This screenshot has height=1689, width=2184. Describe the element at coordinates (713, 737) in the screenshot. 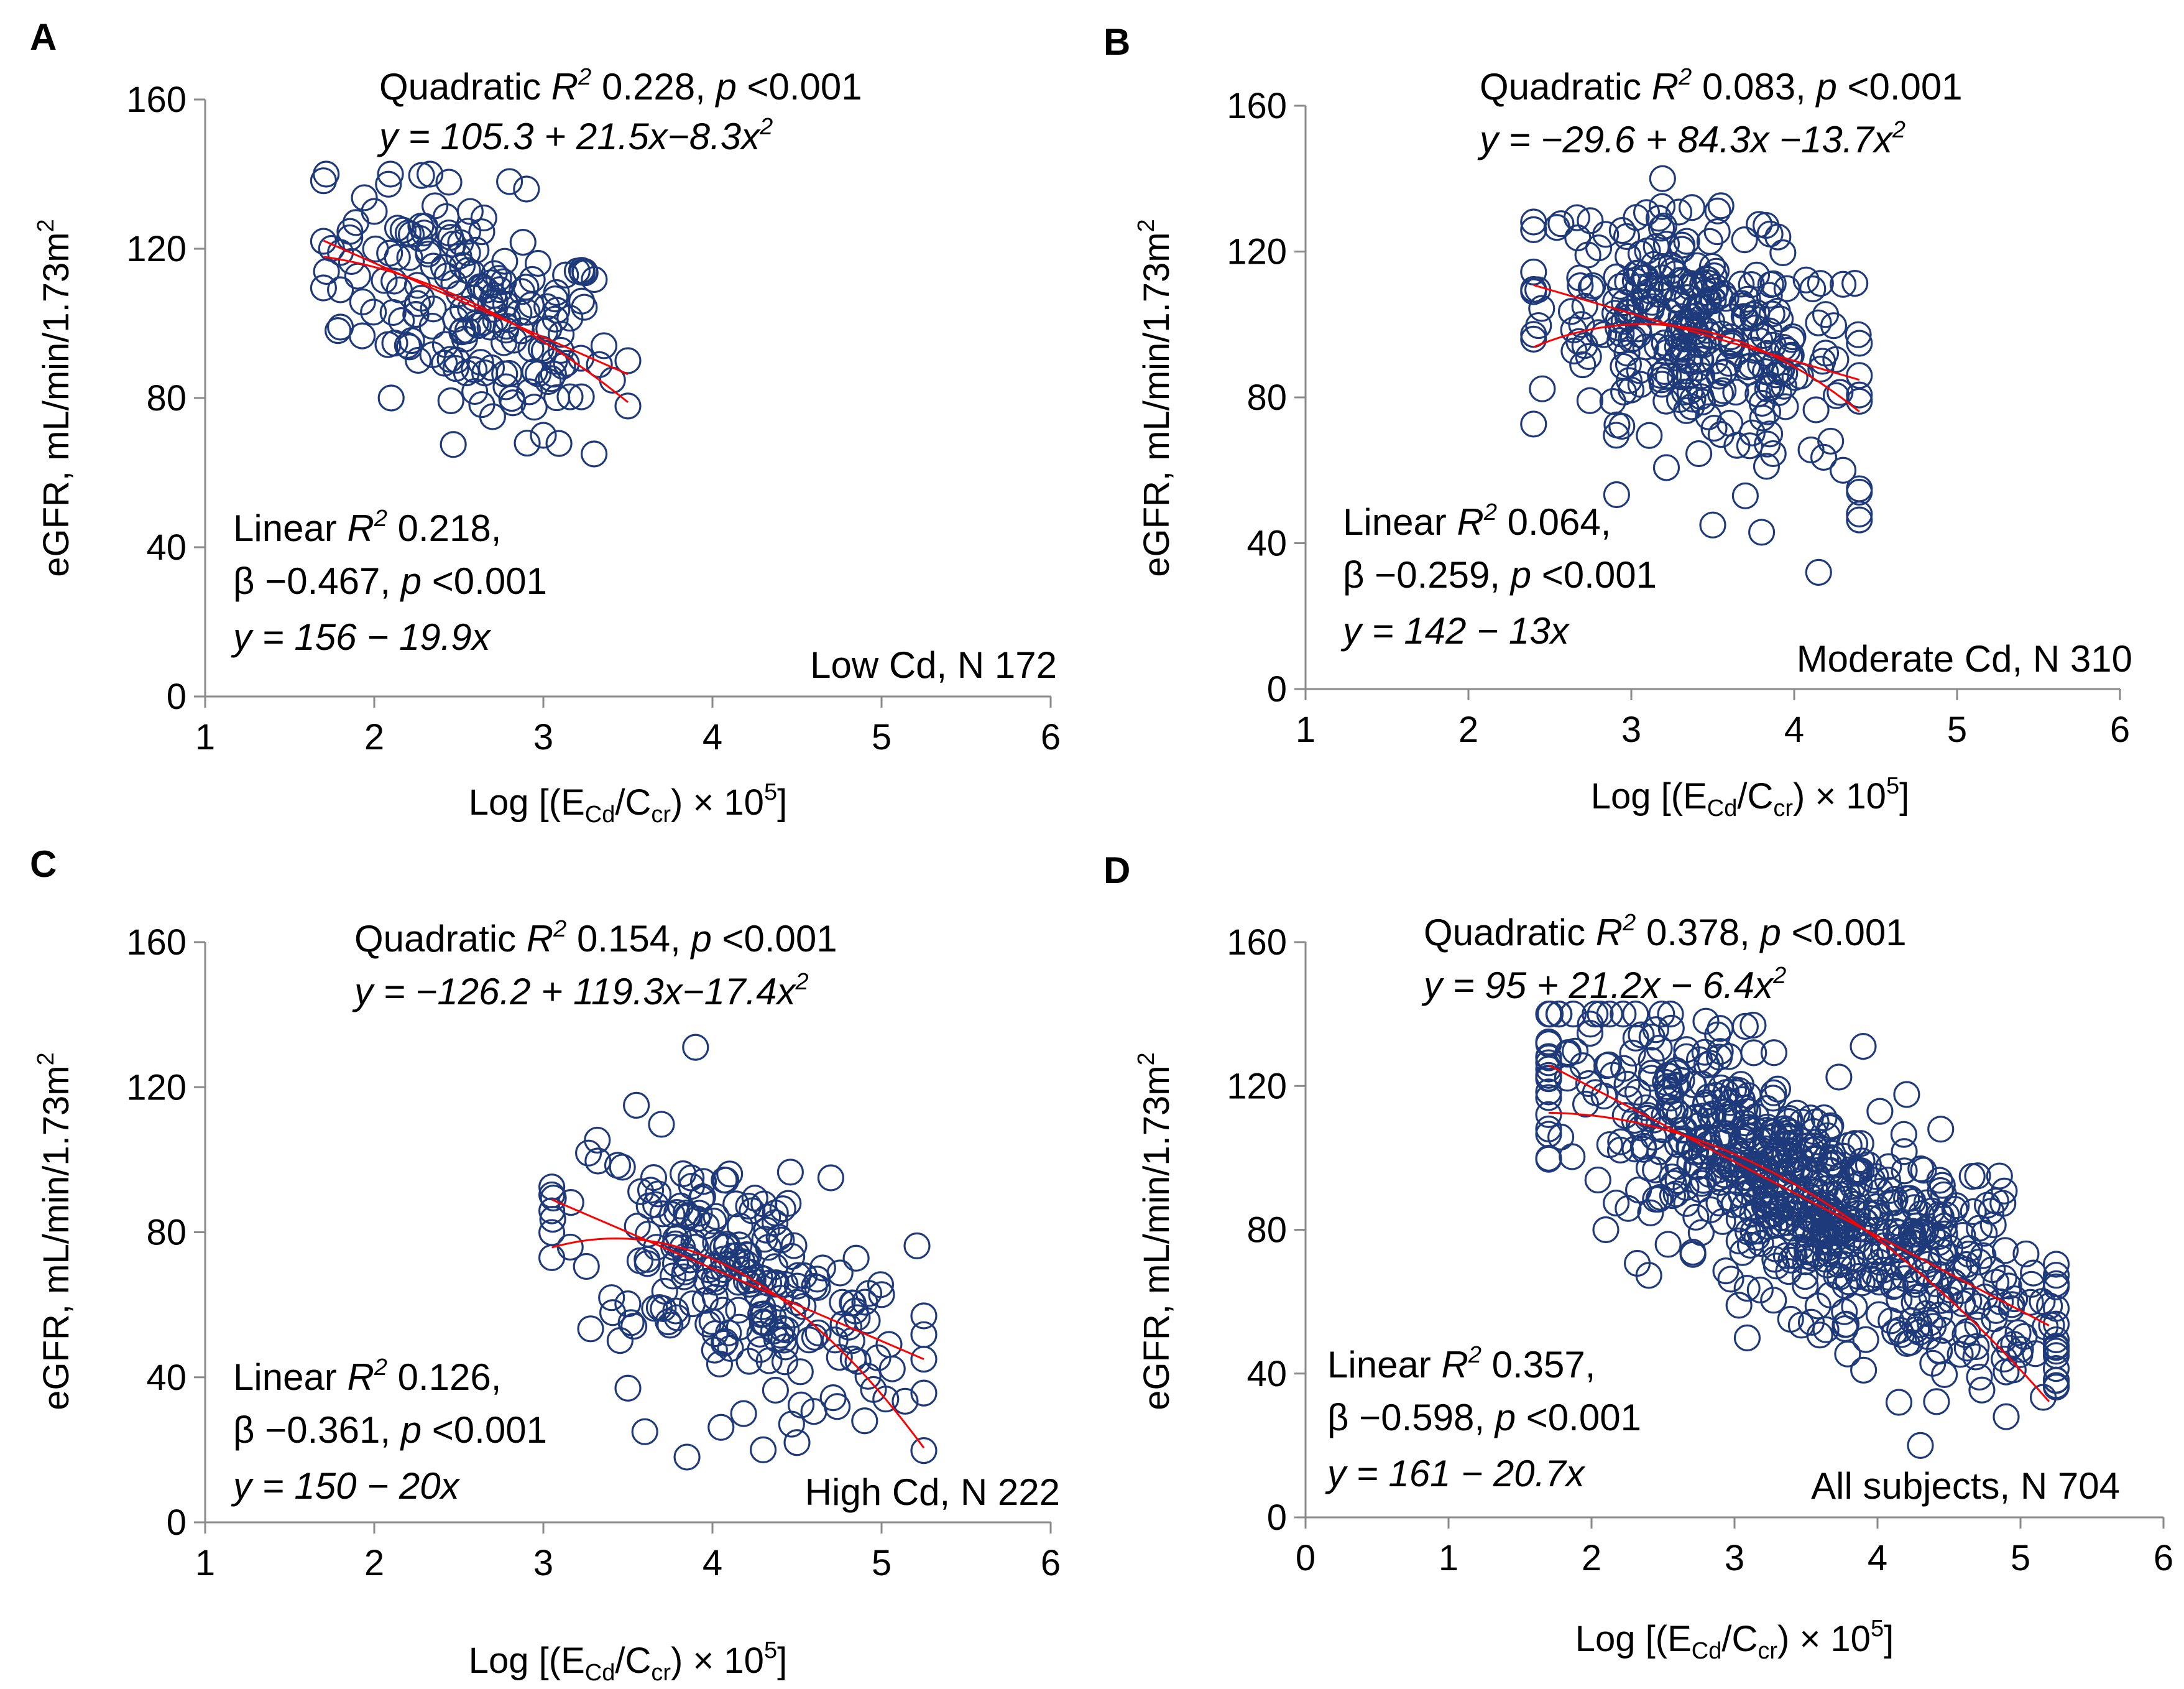

I see `x-tick-label: 4` at that location.